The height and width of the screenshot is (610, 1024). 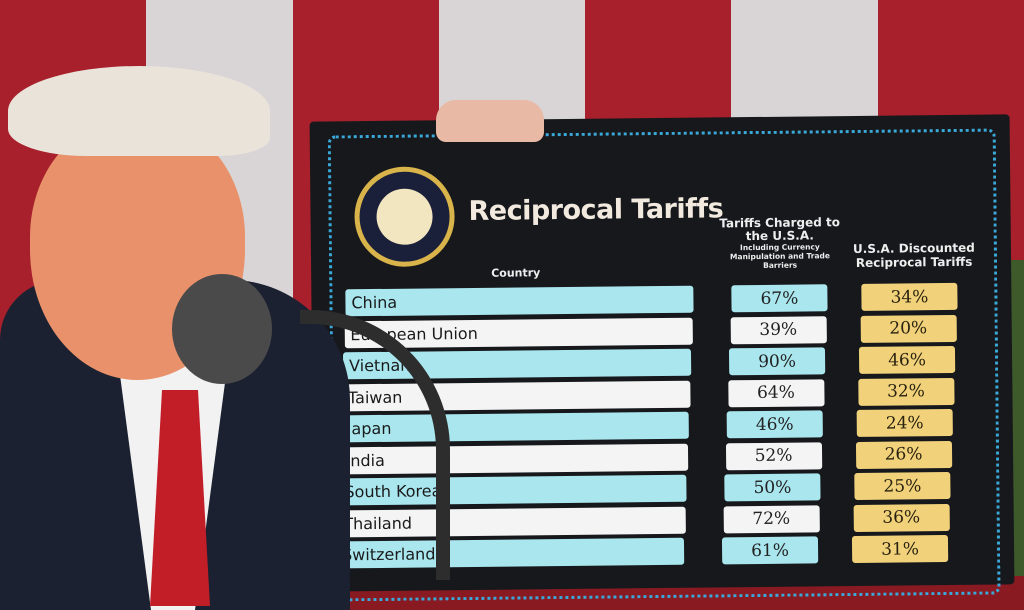 I want to click on charged-cell: 50%, so click(x=772, y=487).